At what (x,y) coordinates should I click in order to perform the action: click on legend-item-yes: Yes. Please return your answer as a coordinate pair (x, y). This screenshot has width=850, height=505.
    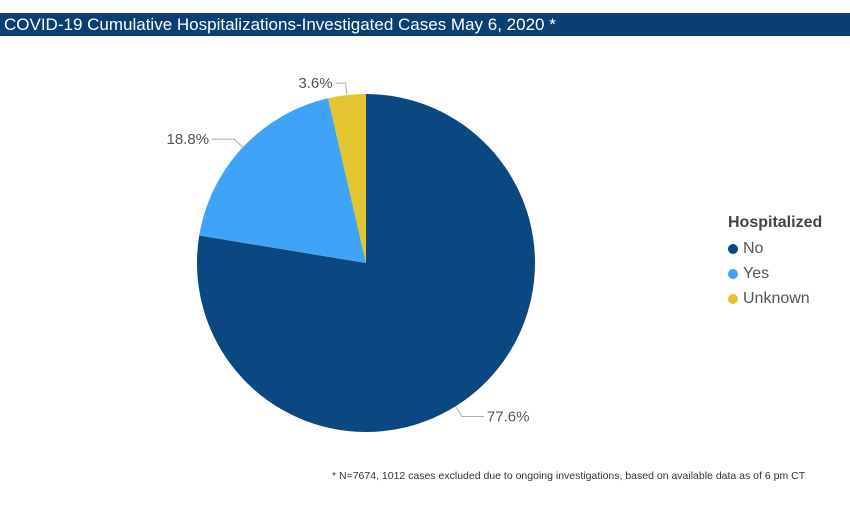
    Looking at the image, I should click on (788, 273).